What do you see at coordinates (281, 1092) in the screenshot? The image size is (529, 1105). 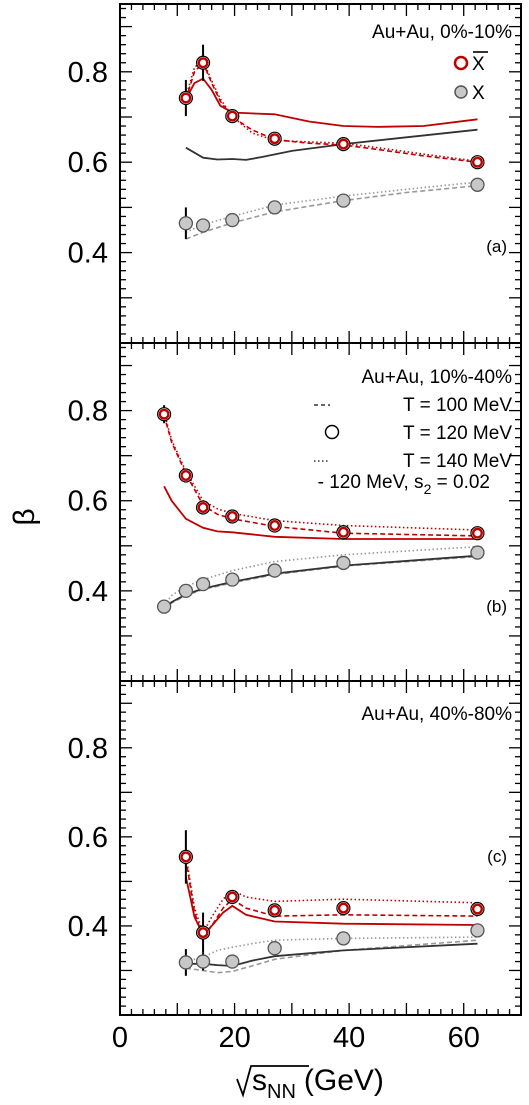 I see `x-axis-title-sub: NN` at bounding box center [281, 1092].